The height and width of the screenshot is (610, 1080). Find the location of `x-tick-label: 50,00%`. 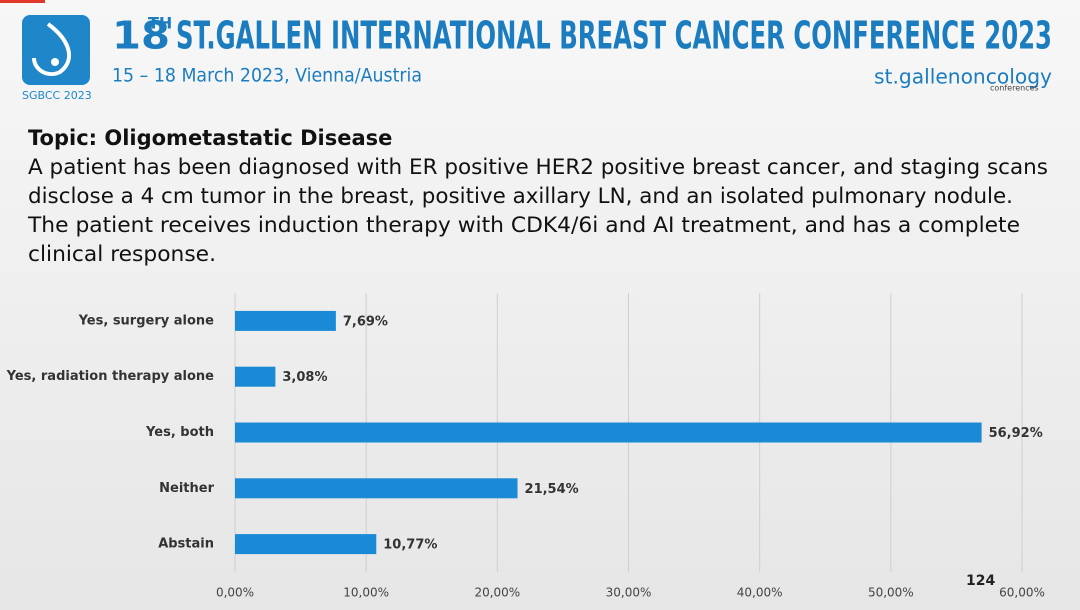

x-tick-label: 50,00% is located at coordinates (891, 593).